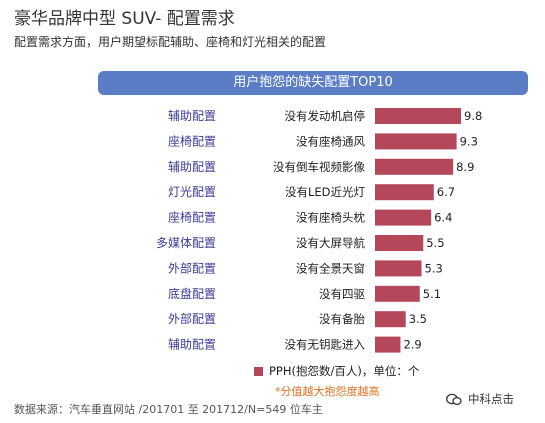 The height and width of the screenshot is (423, 545). Describe the element at coordinates (473, 116) in the screenshot. I see `value-label: 9.8` at that location.